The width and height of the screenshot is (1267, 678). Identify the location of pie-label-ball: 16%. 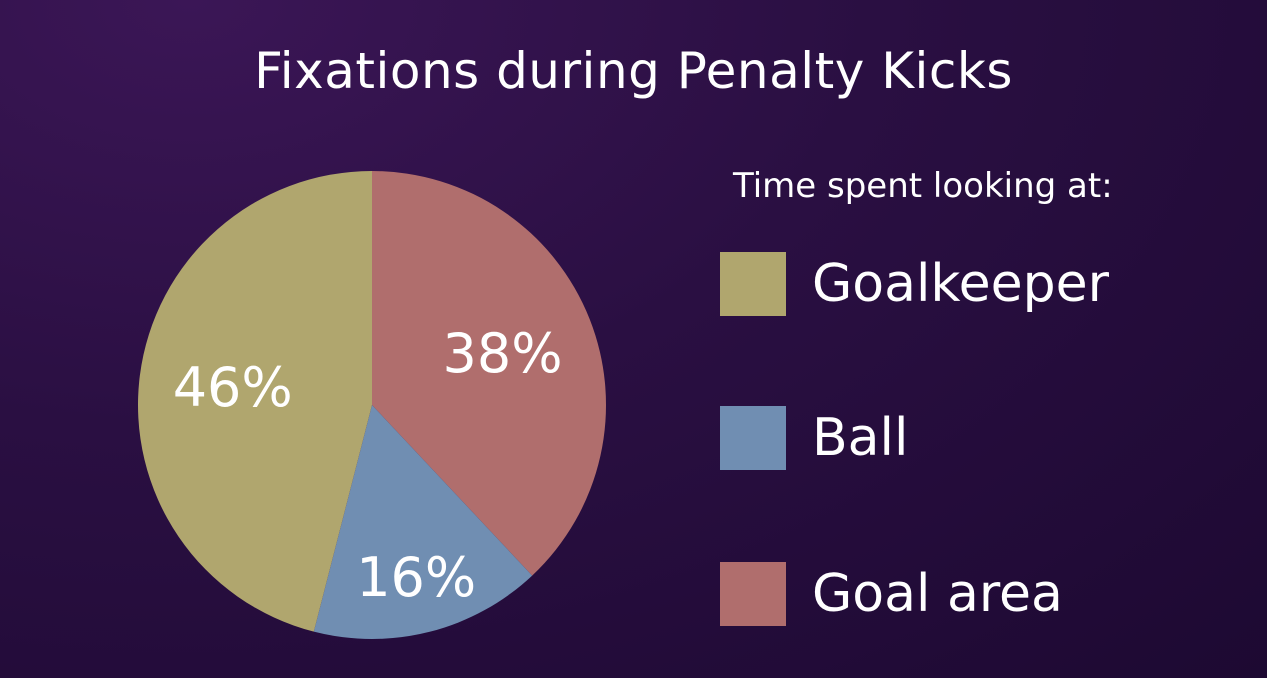
(416, 577).